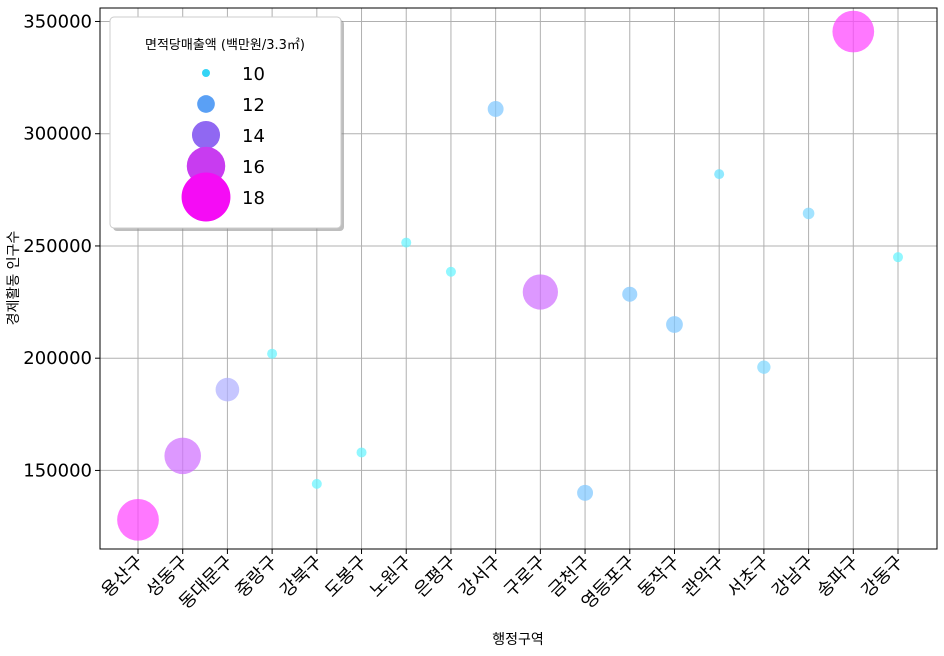  I want to click on legend-label: 10, so click(253, 74).